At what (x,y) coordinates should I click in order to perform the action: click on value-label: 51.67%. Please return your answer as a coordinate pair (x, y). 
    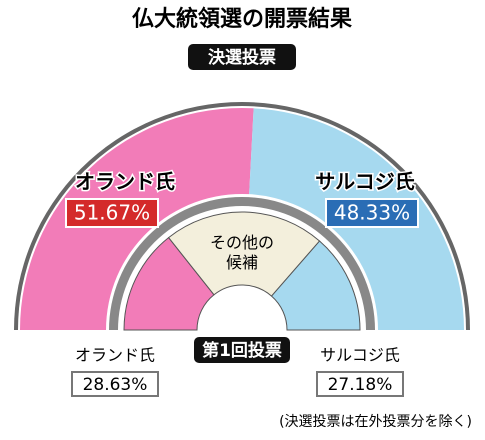
    Looking at the image, I should click on (112, 213).